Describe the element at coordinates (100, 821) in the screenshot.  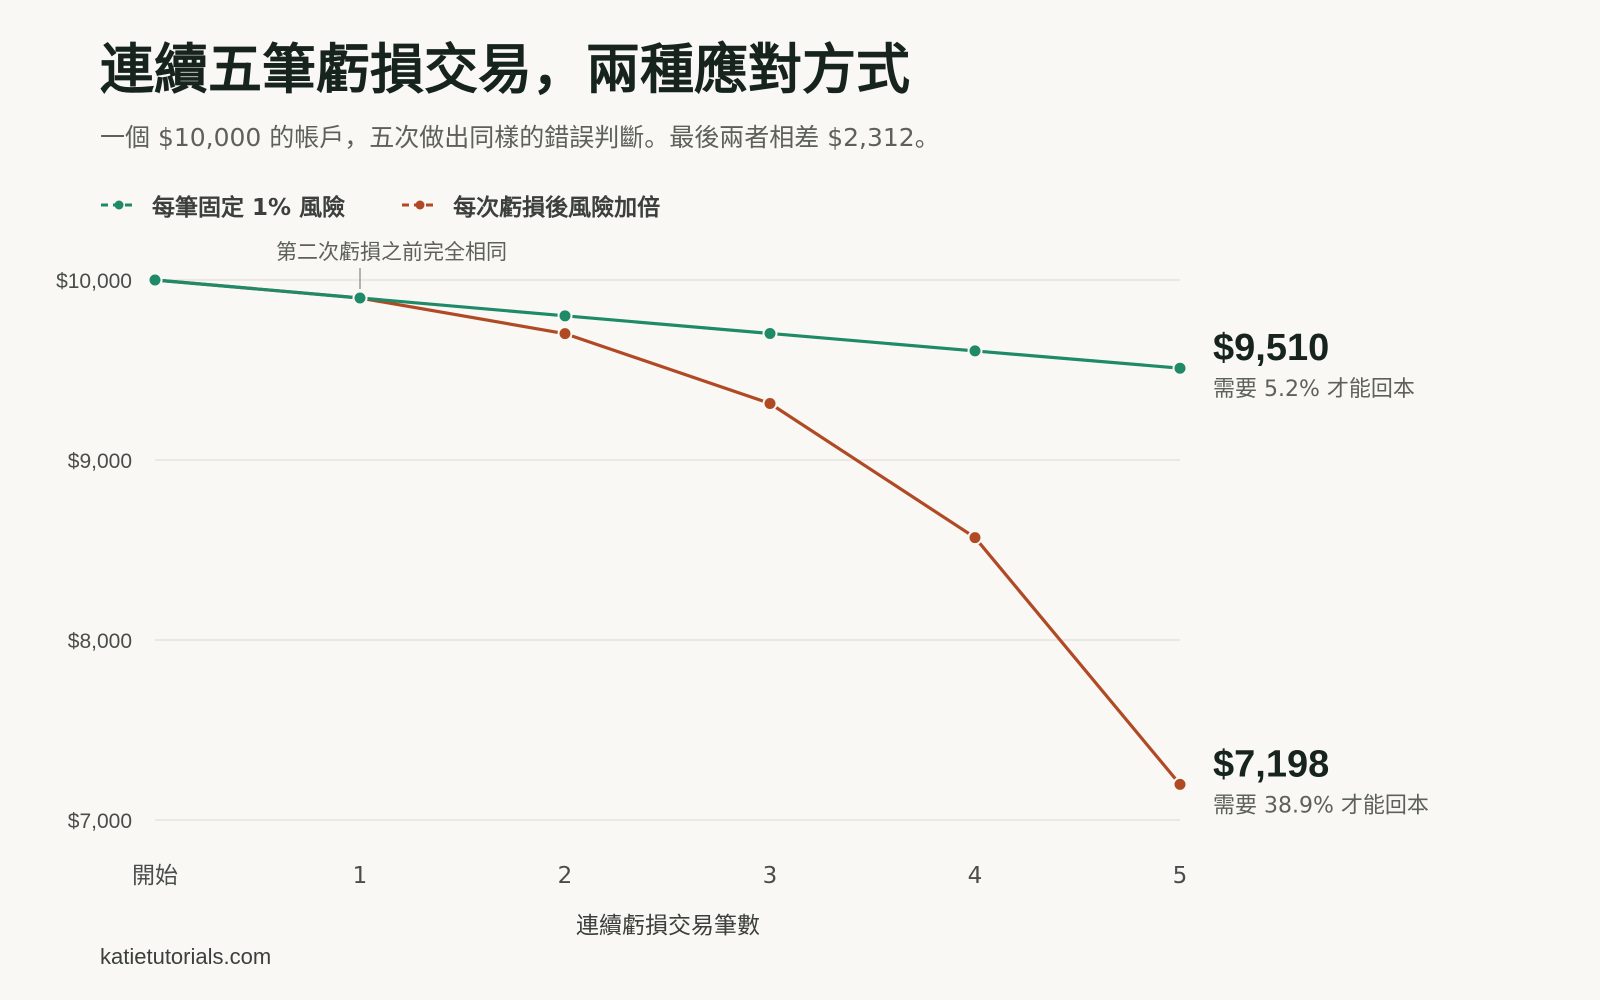
I see `y-tick-label: $7,000` at that location.